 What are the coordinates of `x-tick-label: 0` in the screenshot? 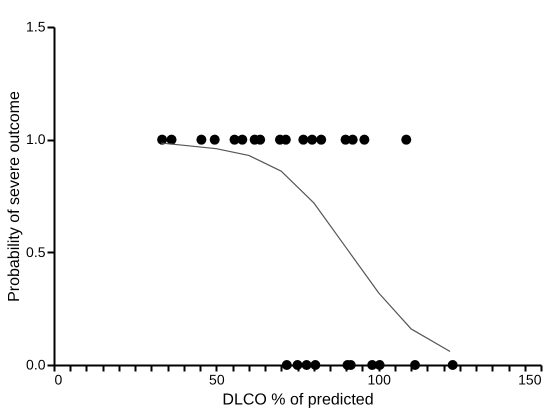 It's located at (58, 380).